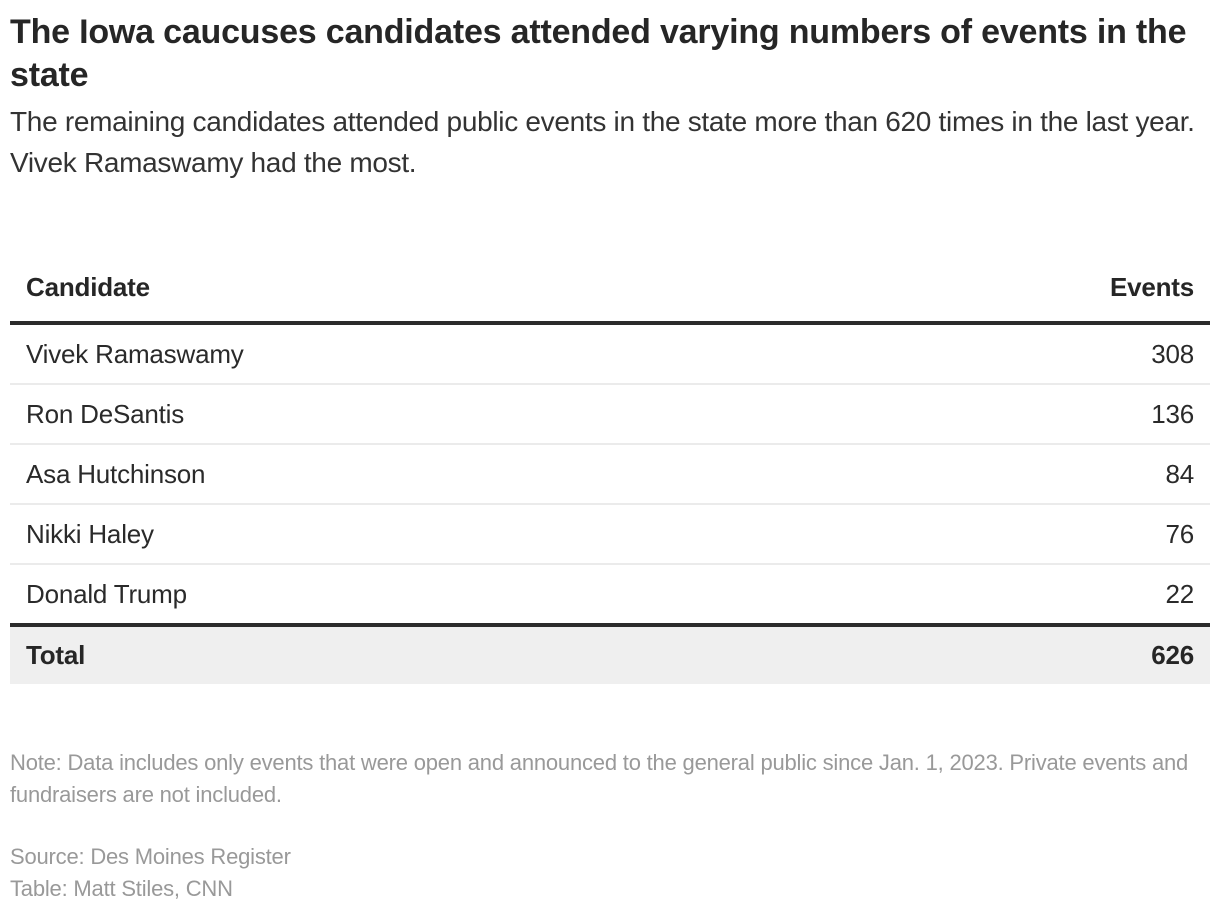 The height and width of the screenshot is (916, 1220). Describe the element at coordinates (610, 594) in the screenshot. I see `table-row: Donald Trump 22` at that location.